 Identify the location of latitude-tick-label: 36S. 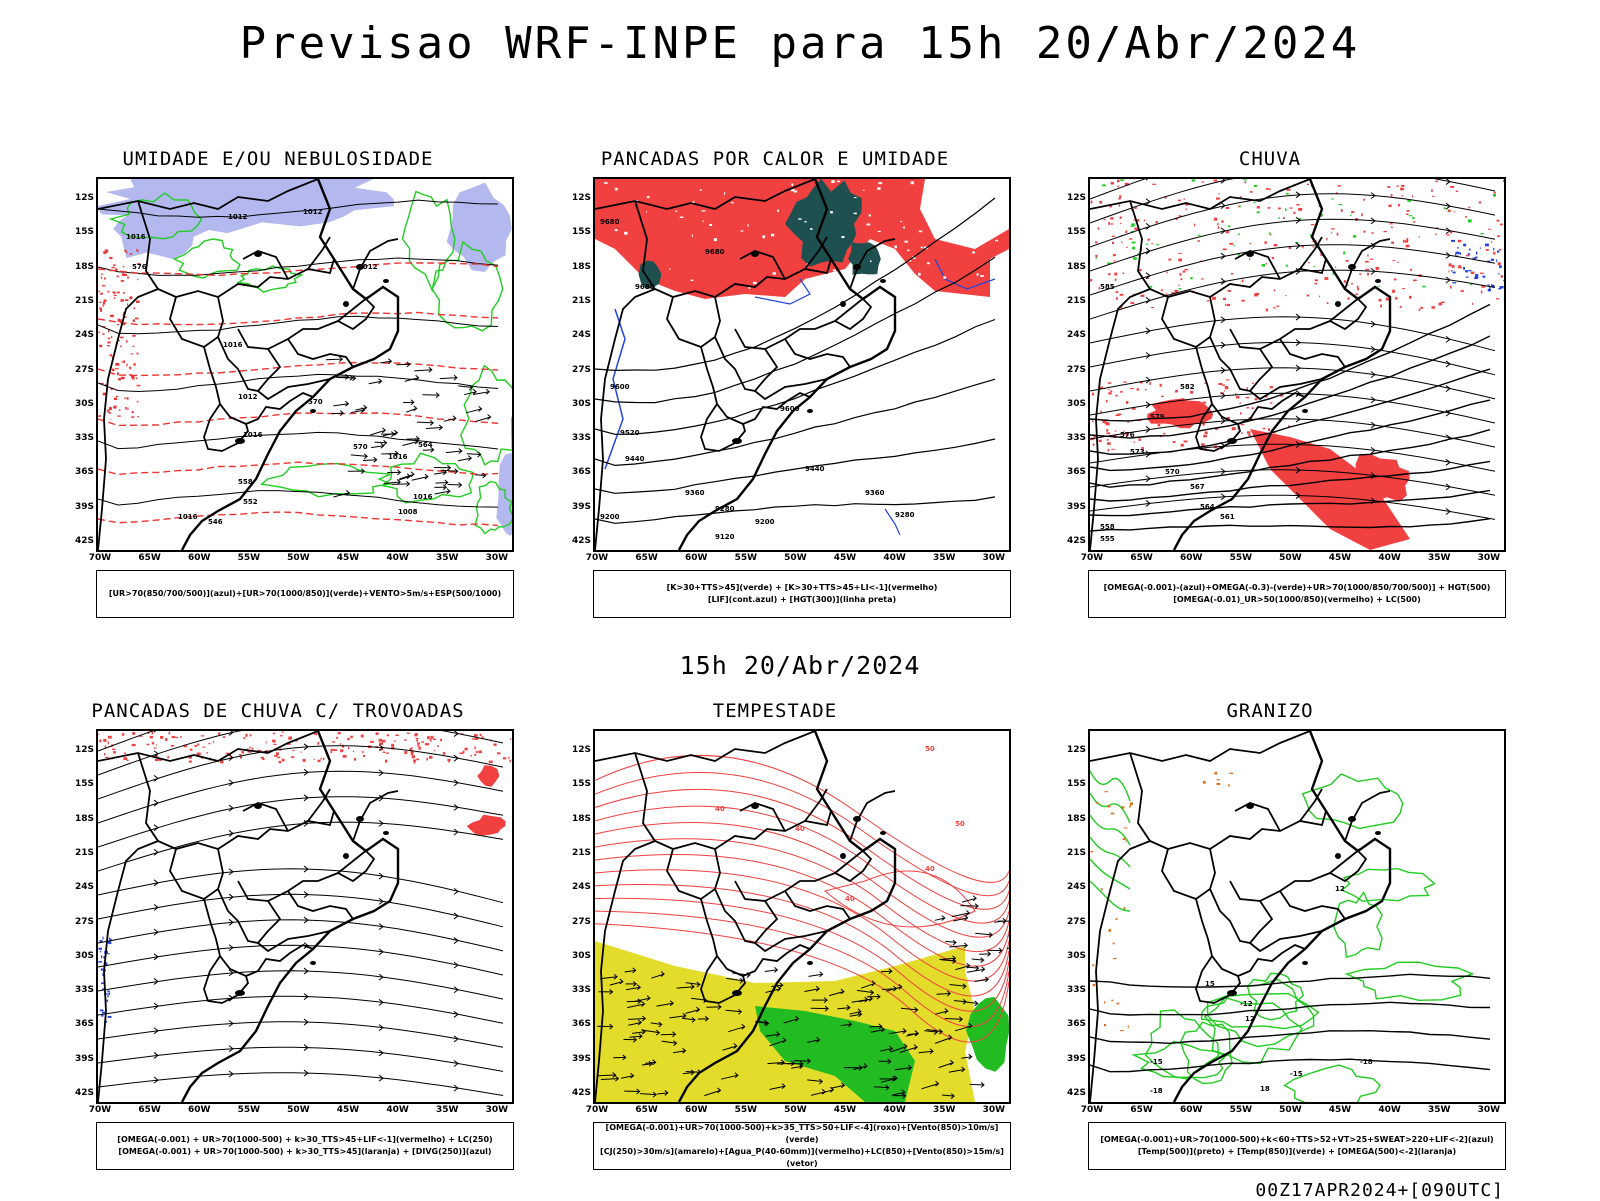
(1076, 1024).